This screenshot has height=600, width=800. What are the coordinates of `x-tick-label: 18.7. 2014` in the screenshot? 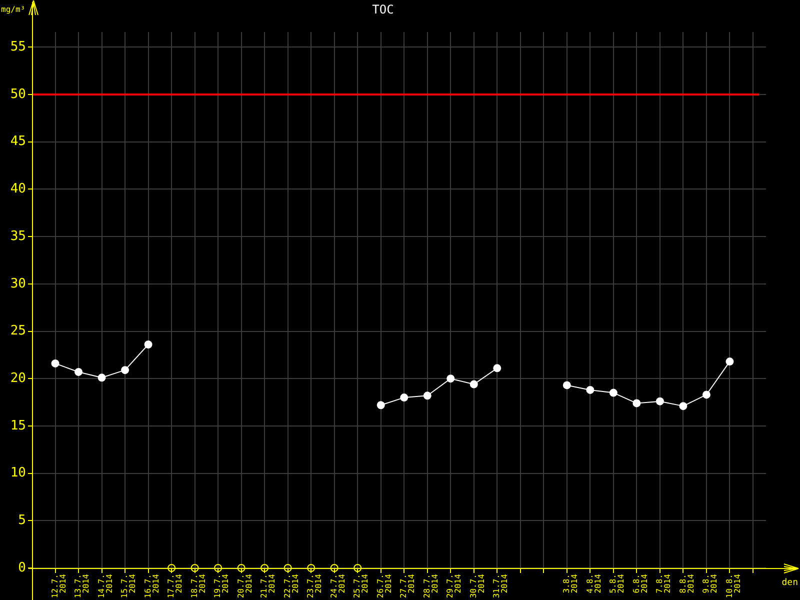 It's located at (198, 586).